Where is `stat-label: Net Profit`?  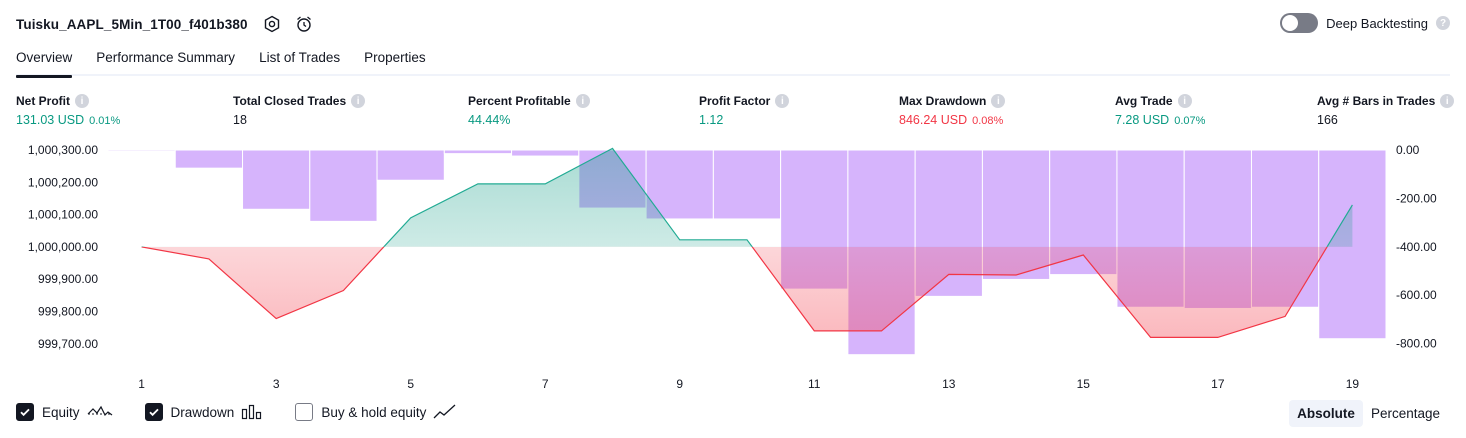
stat-label: Net Profit is located at coordinates (43, 101).